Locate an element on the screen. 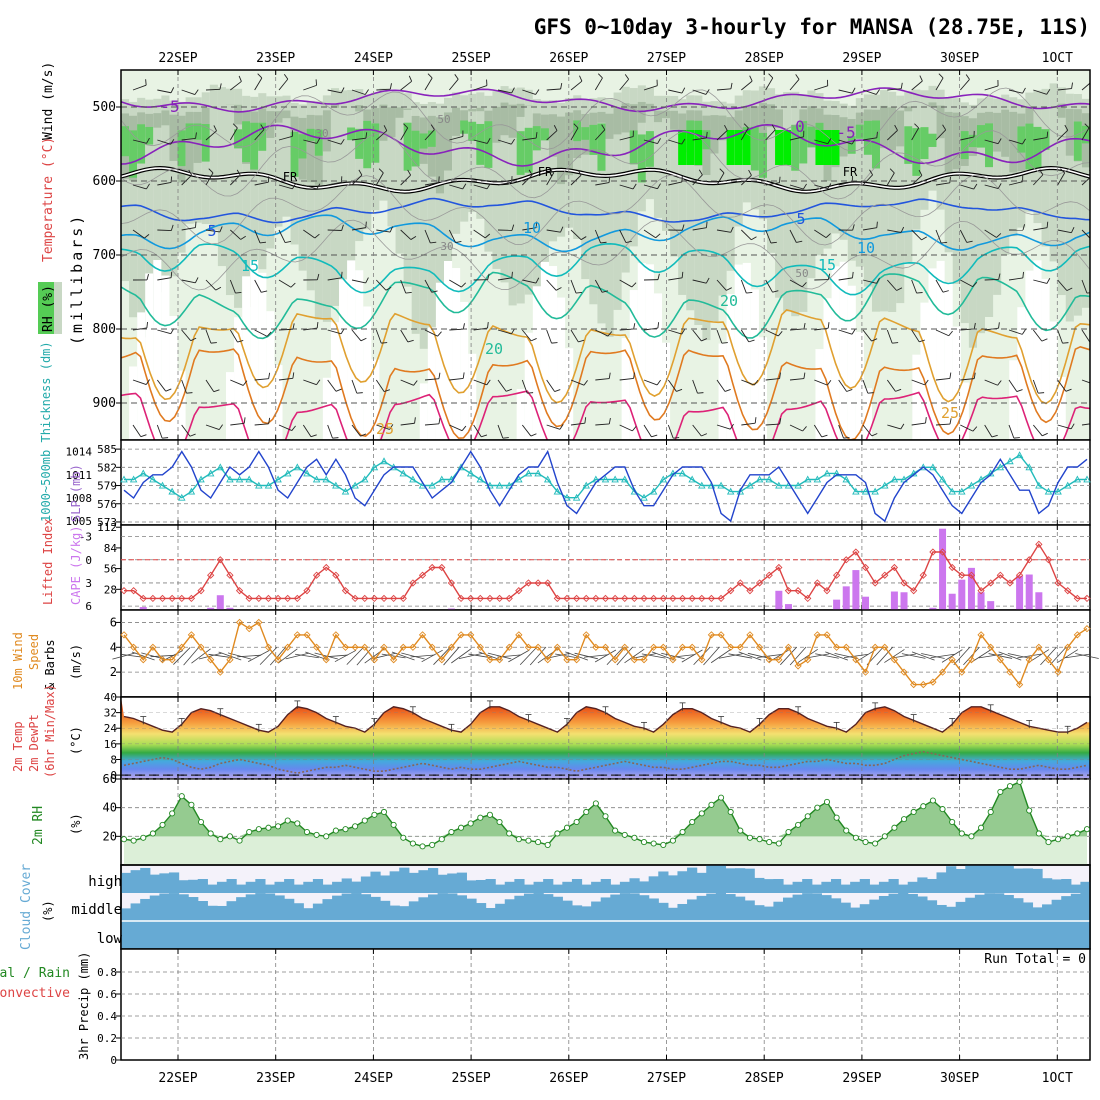 This screenshot has height=1100, width=1100. y-tick-label: 2 is located at coordinates (113, 672).